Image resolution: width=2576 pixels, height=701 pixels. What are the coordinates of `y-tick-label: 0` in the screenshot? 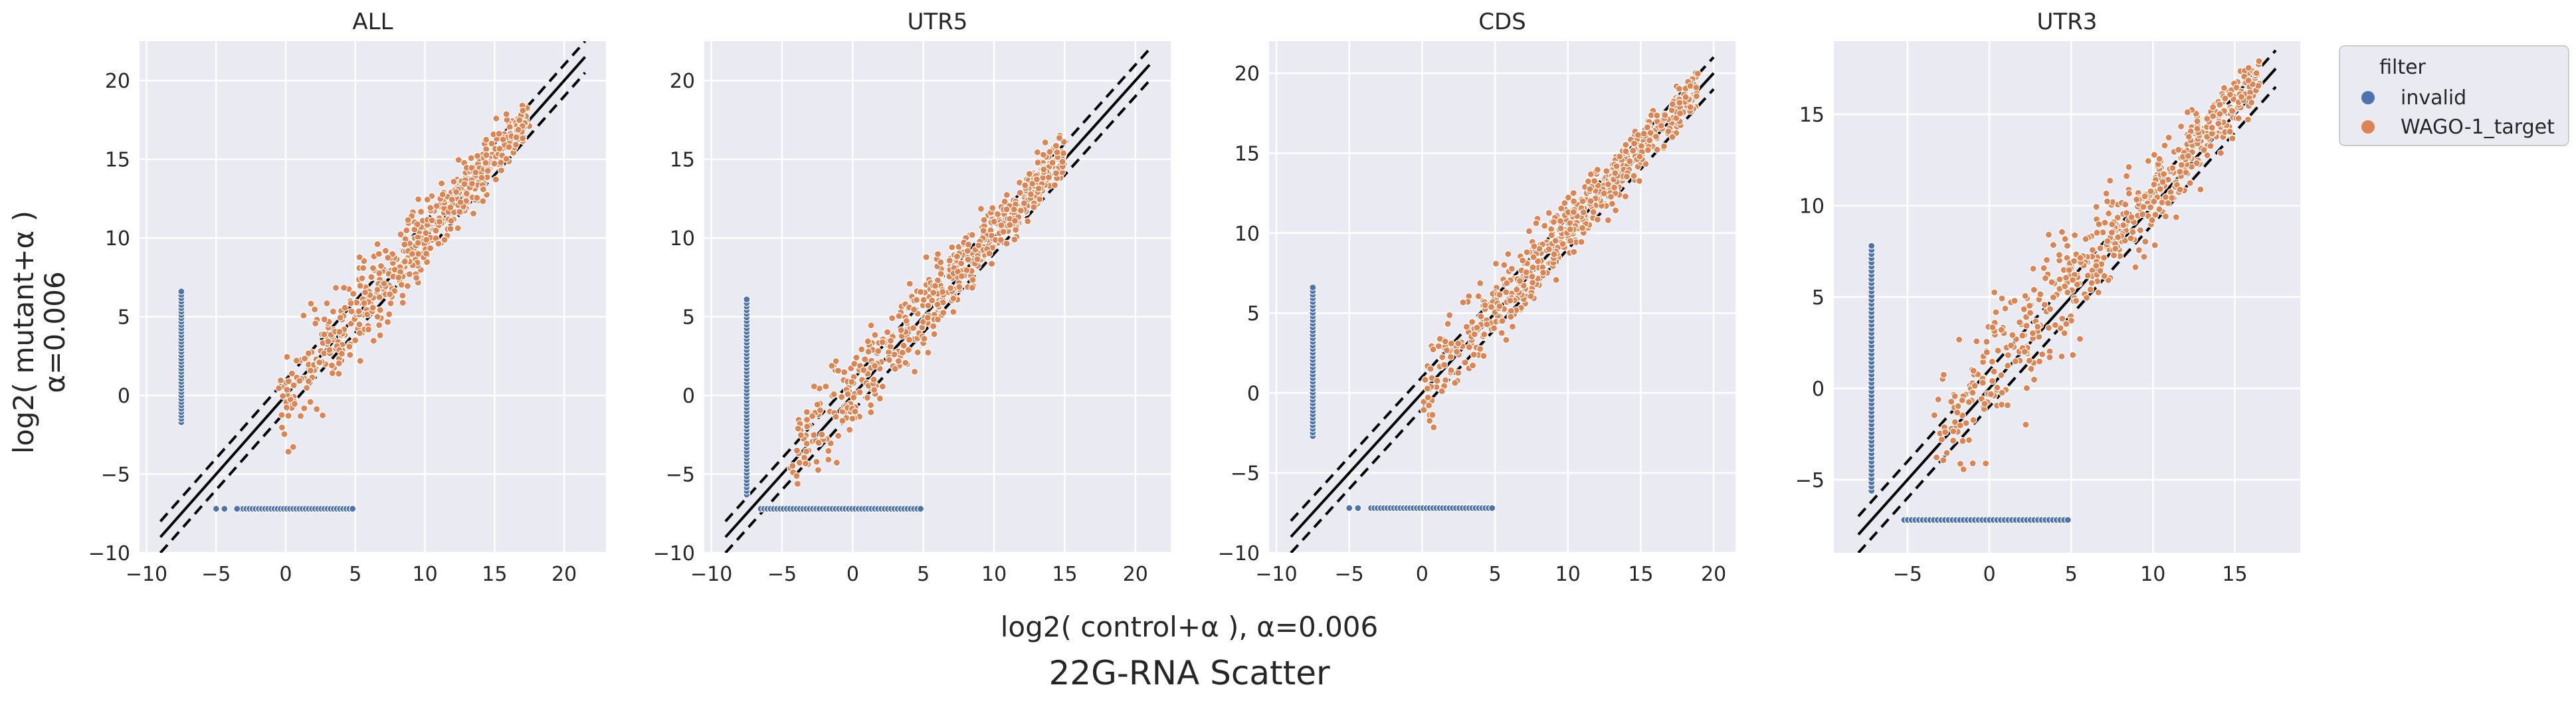 It's located at (688, 396).